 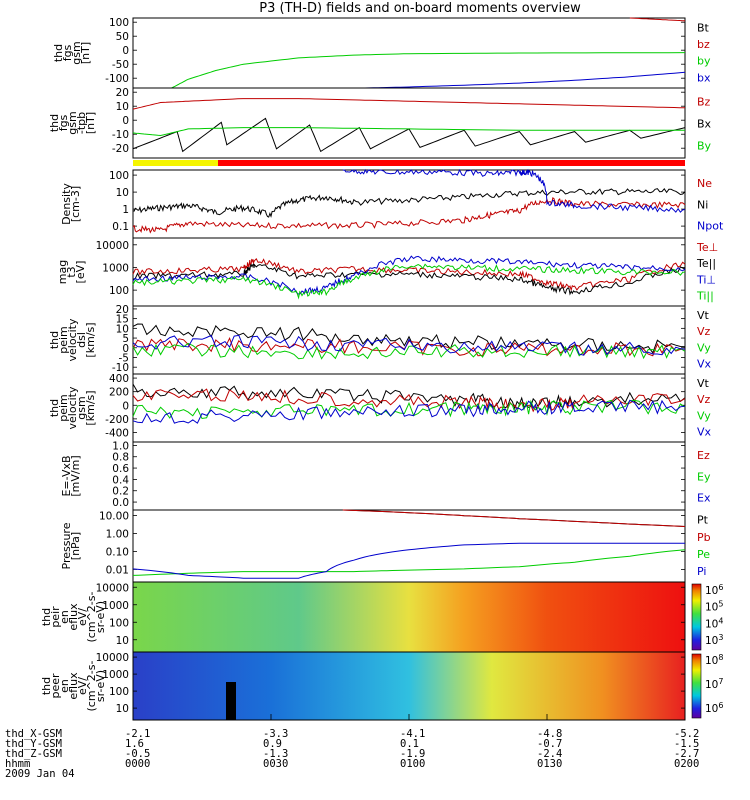 What do you see at coordinates (137, 754) in the screenshot?
I see `ephemeris-value: -0.5` at bounding box center [137, 754].